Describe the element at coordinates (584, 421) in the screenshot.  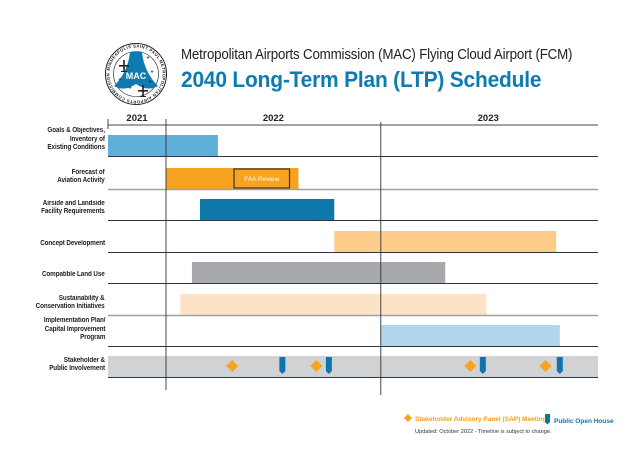
I see `legend-open-house-label: Public Open House` at that location.